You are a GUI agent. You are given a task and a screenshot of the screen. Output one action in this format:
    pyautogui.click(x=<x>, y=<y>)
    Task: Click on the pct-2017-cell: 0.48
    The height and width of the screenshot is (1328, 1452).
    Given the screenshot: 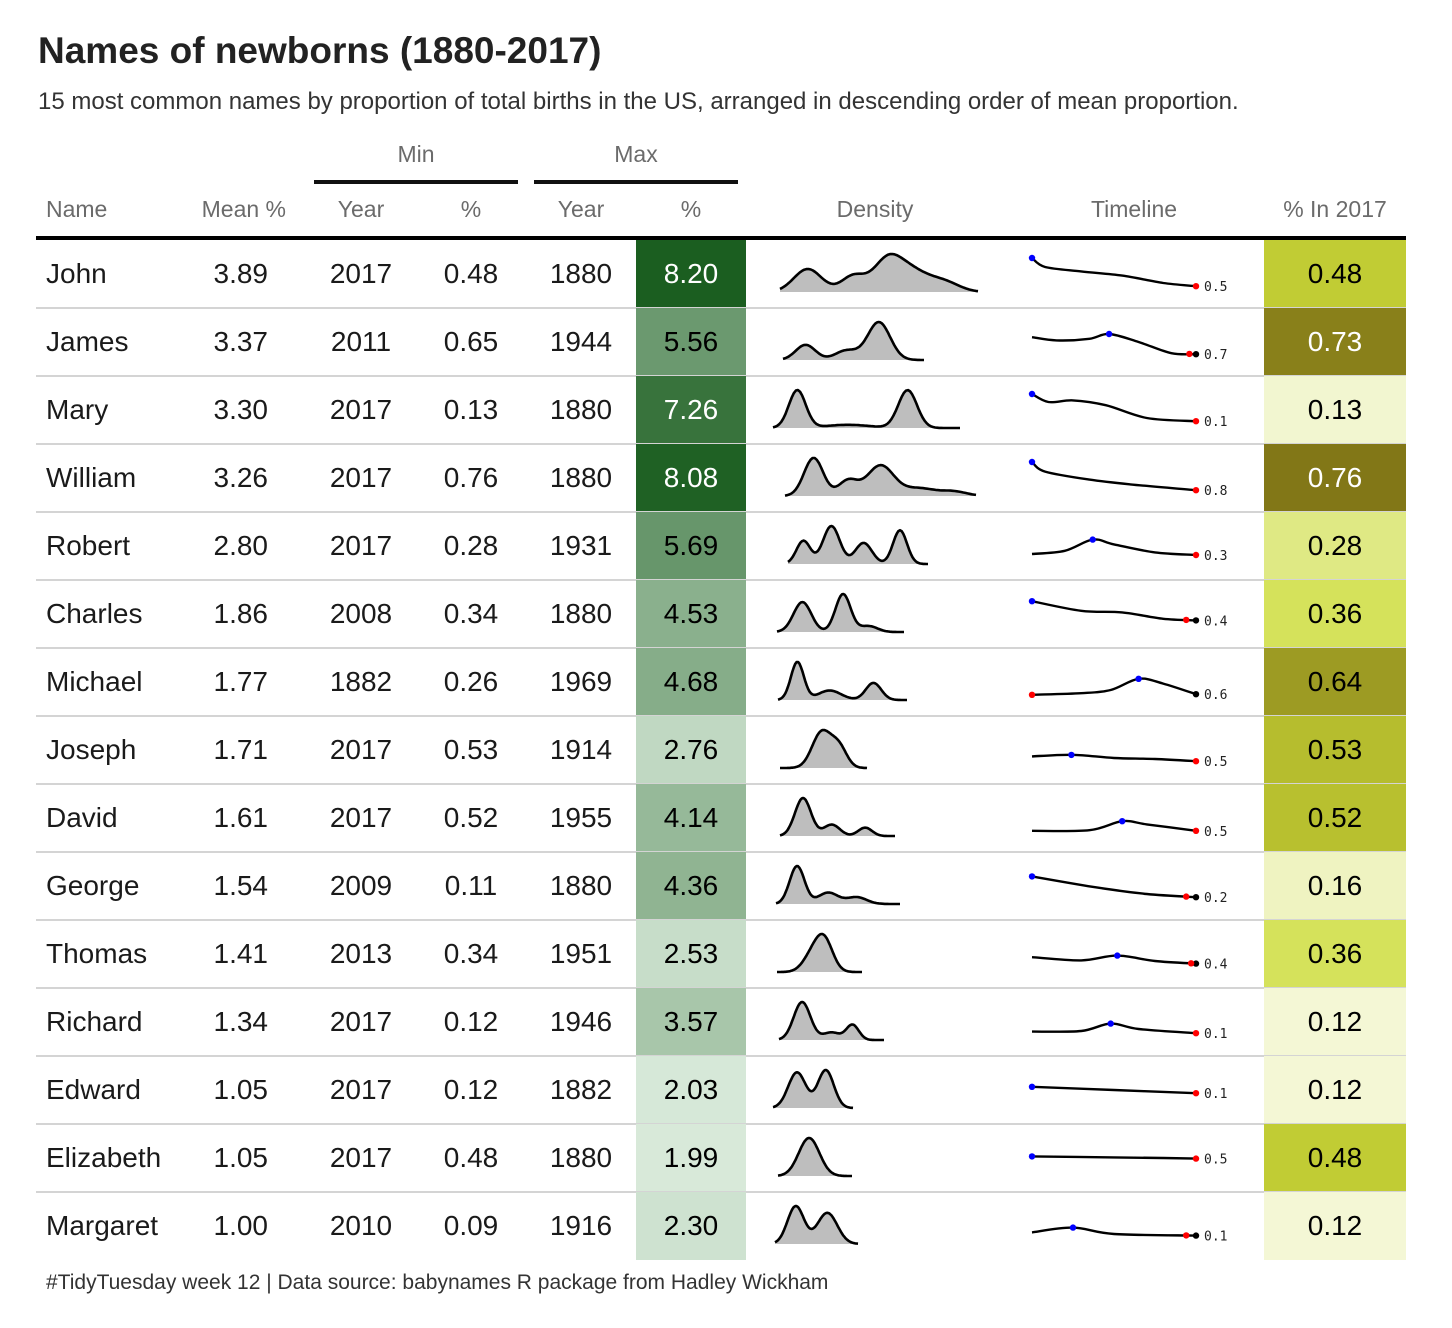 What is the action you would take?
    pyautogui.click(x=1335, y=1157)
    